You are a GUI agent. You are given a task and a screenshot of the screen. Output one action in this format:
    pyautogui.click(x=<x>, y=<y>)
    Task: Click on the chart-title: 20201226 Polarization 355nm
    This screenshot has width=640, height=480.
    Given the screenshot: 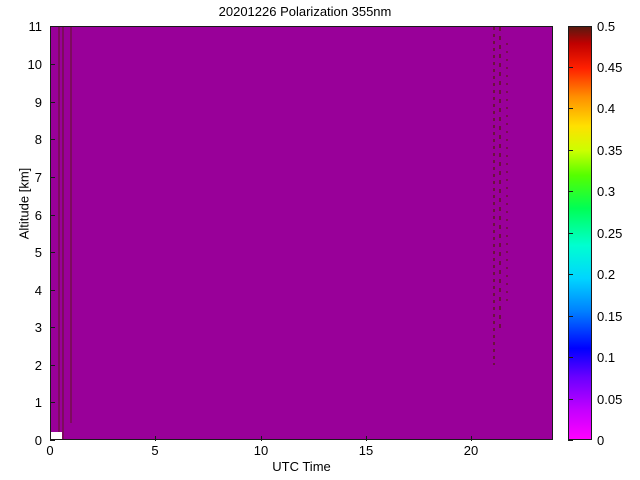 What is the action you would take?
    pyautogui.click(x=305, y=11)
    